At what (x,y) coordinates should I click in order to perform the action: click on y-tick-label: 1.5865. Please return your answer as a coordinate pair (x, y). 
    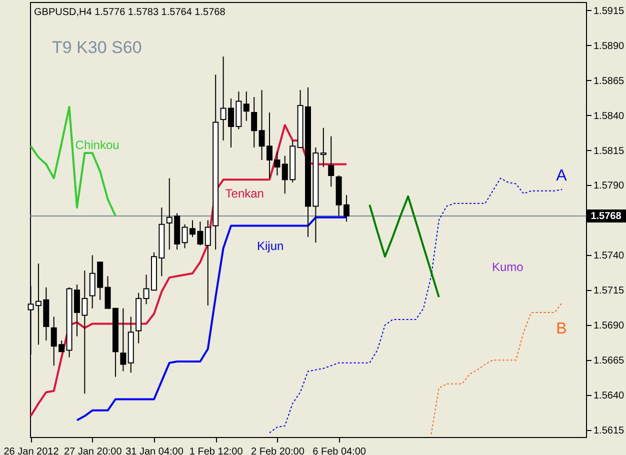
    Looking at the image, I should click on (609, 81).